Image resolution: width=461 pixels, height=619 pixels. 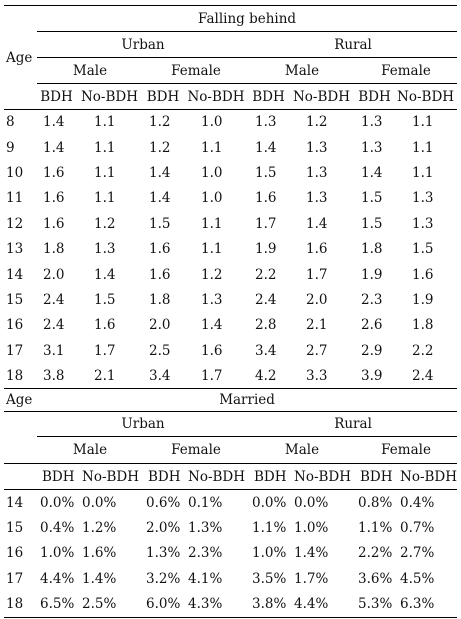 I want to click on rural-female-bdh-header: BDH, so click(x=374, y=96).